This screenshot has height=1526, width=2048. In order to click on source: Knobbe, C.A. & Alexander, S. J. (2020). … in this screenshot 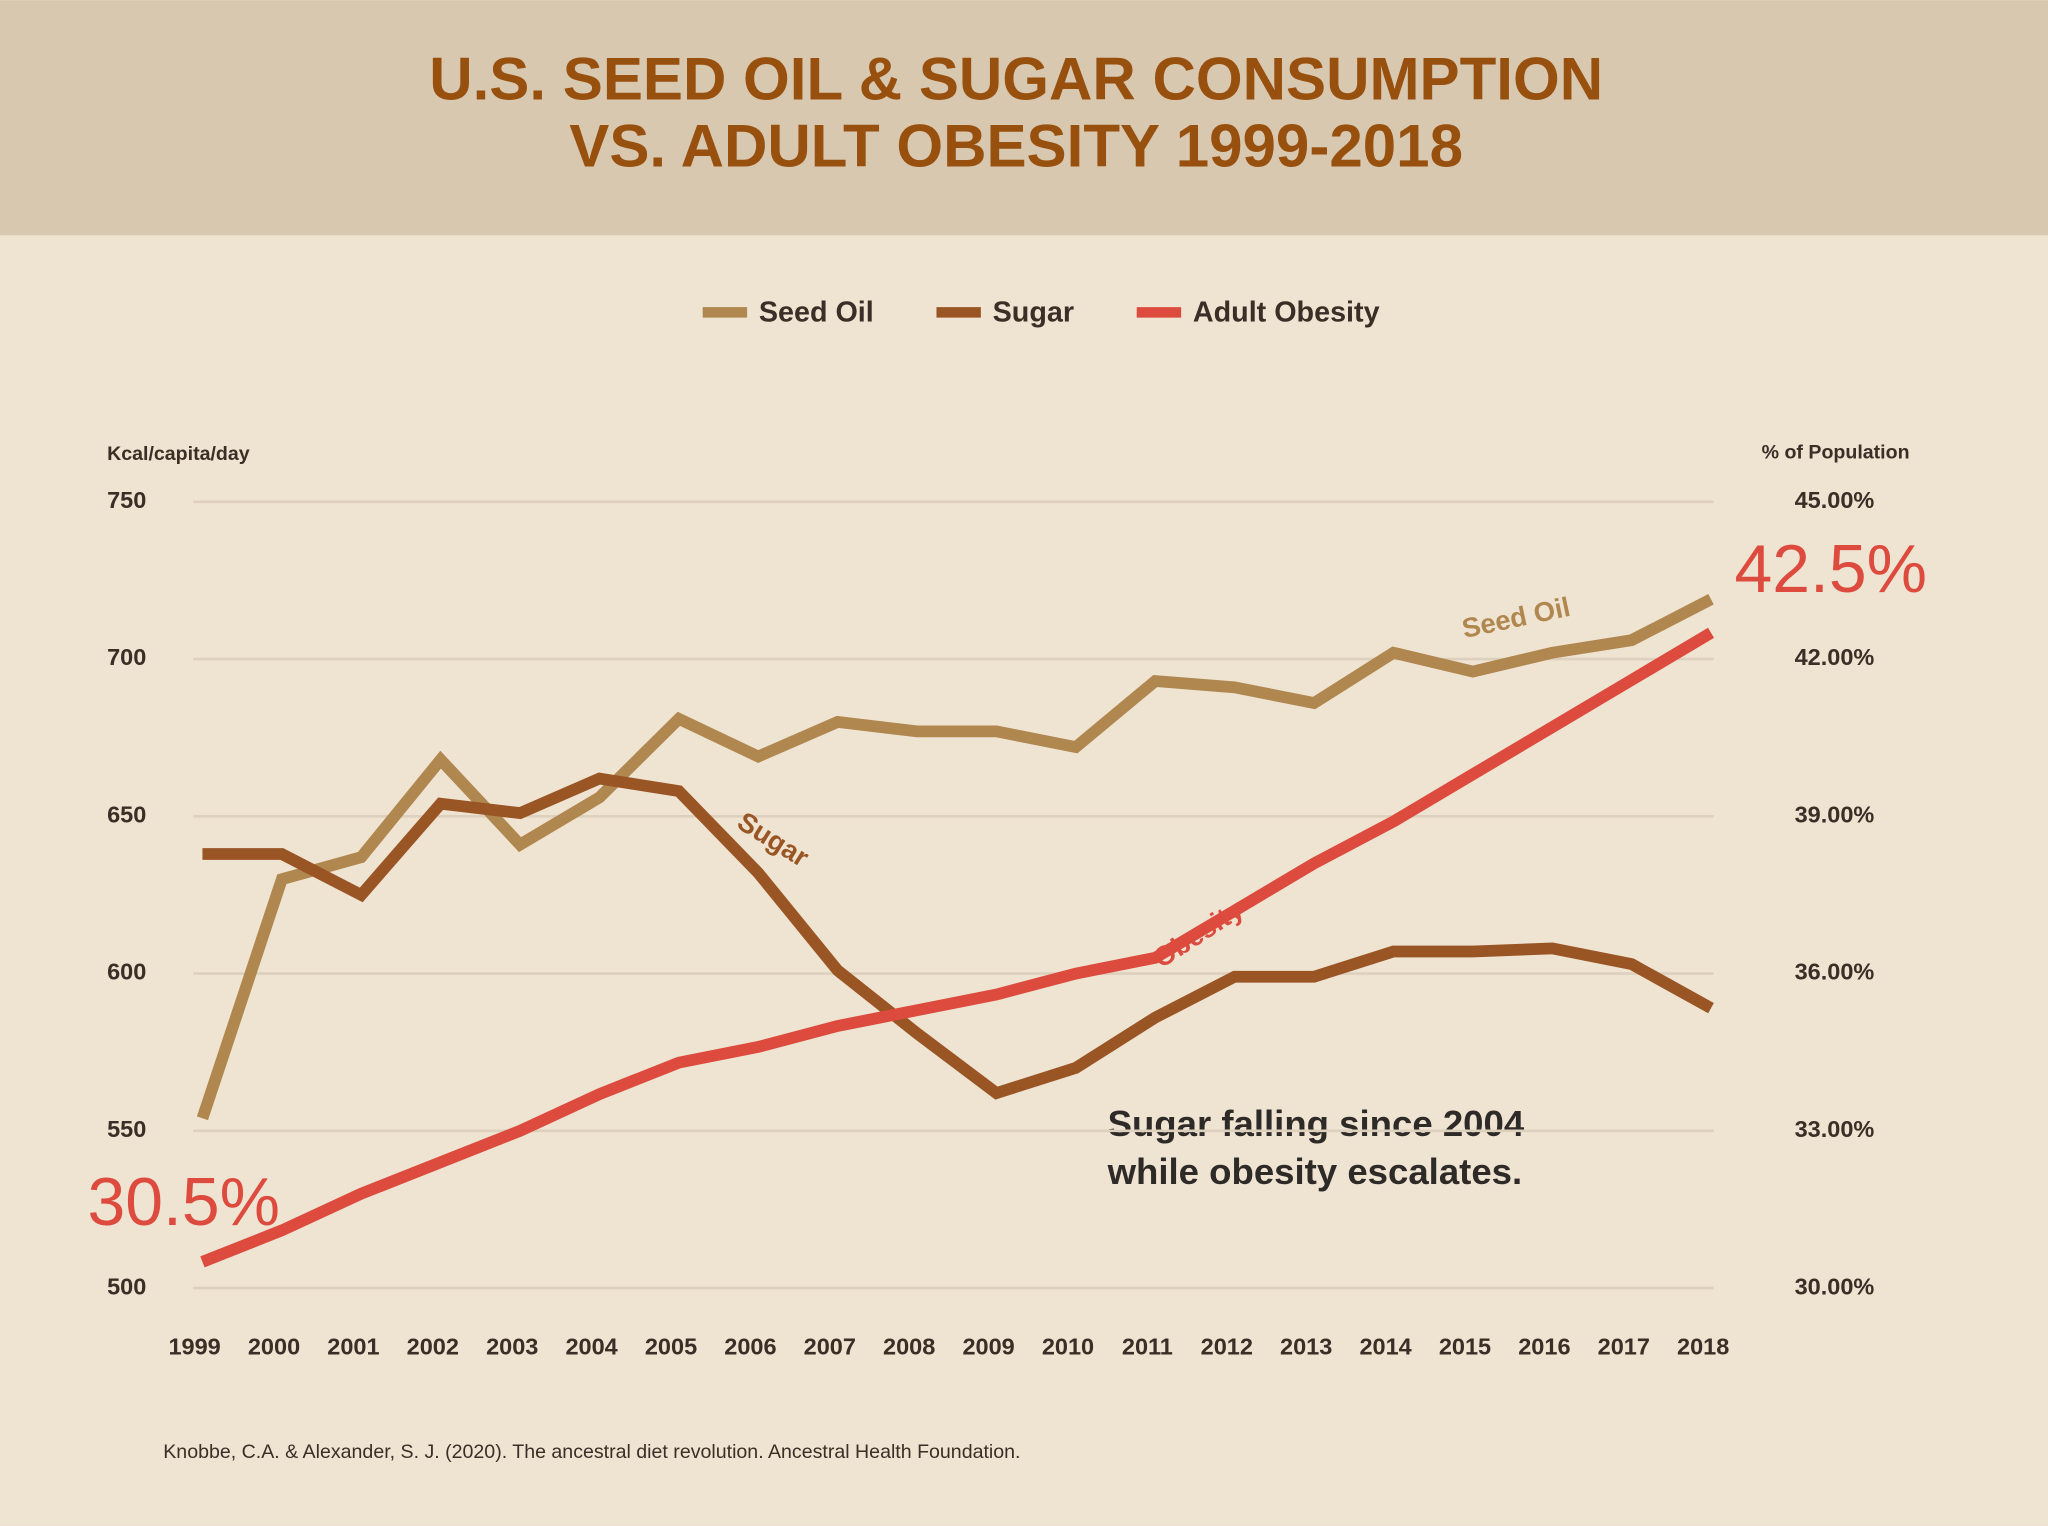, I will do `click(591, 1452)`.